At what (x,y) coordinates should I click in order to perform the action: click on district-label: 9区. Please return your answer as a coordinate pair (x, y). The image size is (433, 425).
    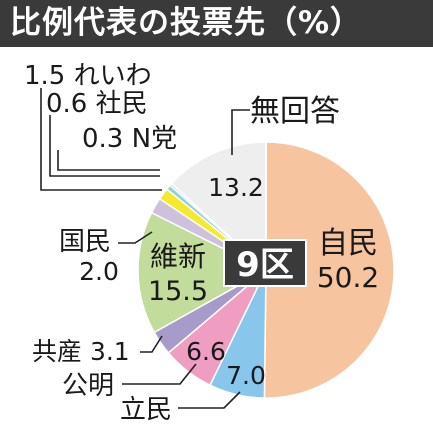
    Looking at the image, I should click on (265, 265).